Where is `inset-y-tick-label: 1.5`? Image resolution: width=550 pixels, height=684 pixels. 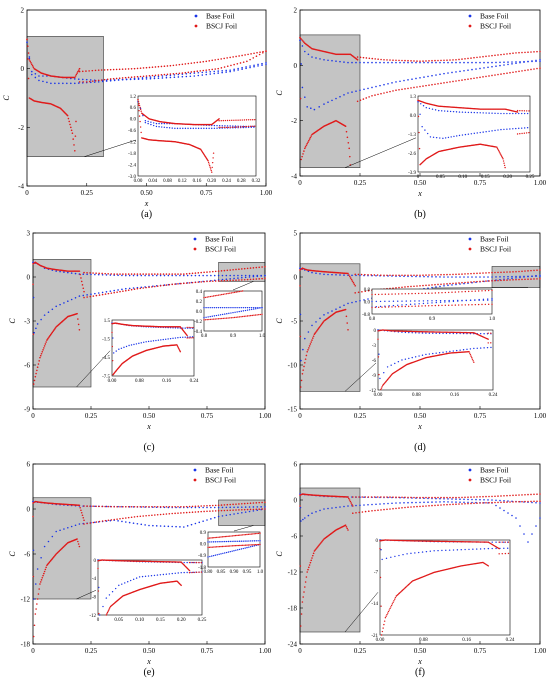
inset-y-tick-label: 1.5 is located at coordinates (107, 321).